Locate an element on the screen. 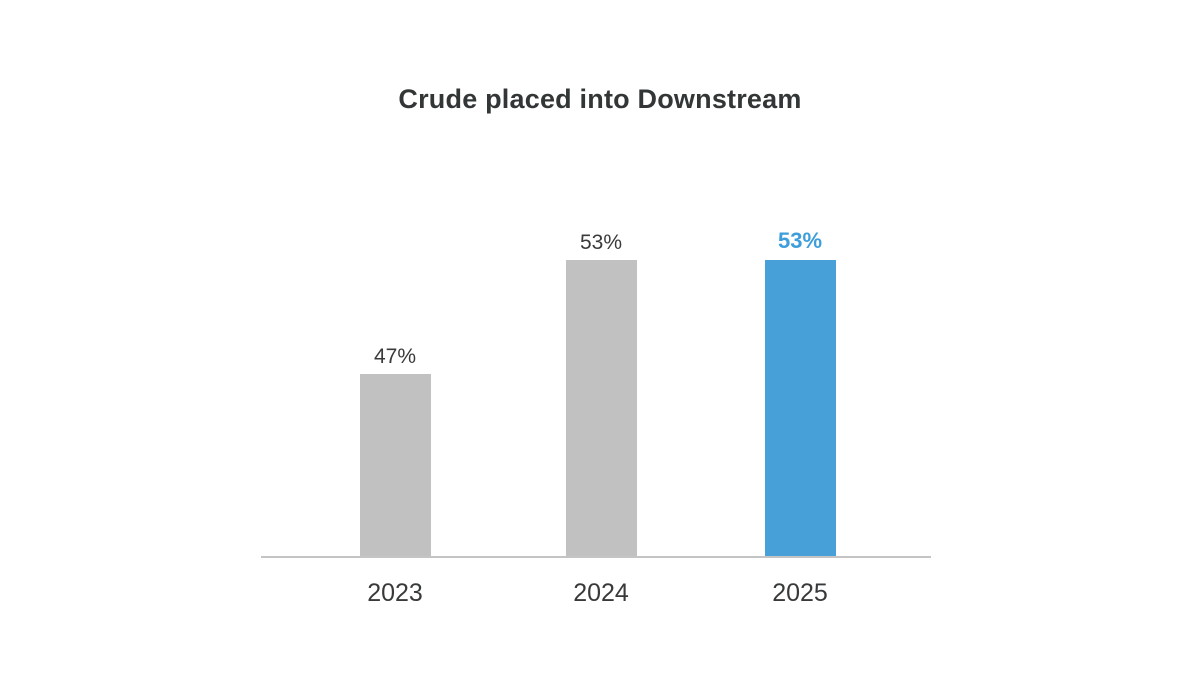 The width and height of the screenshot is (1200, 675). value-label-2023: 47% is located at coordinates (395, 356).